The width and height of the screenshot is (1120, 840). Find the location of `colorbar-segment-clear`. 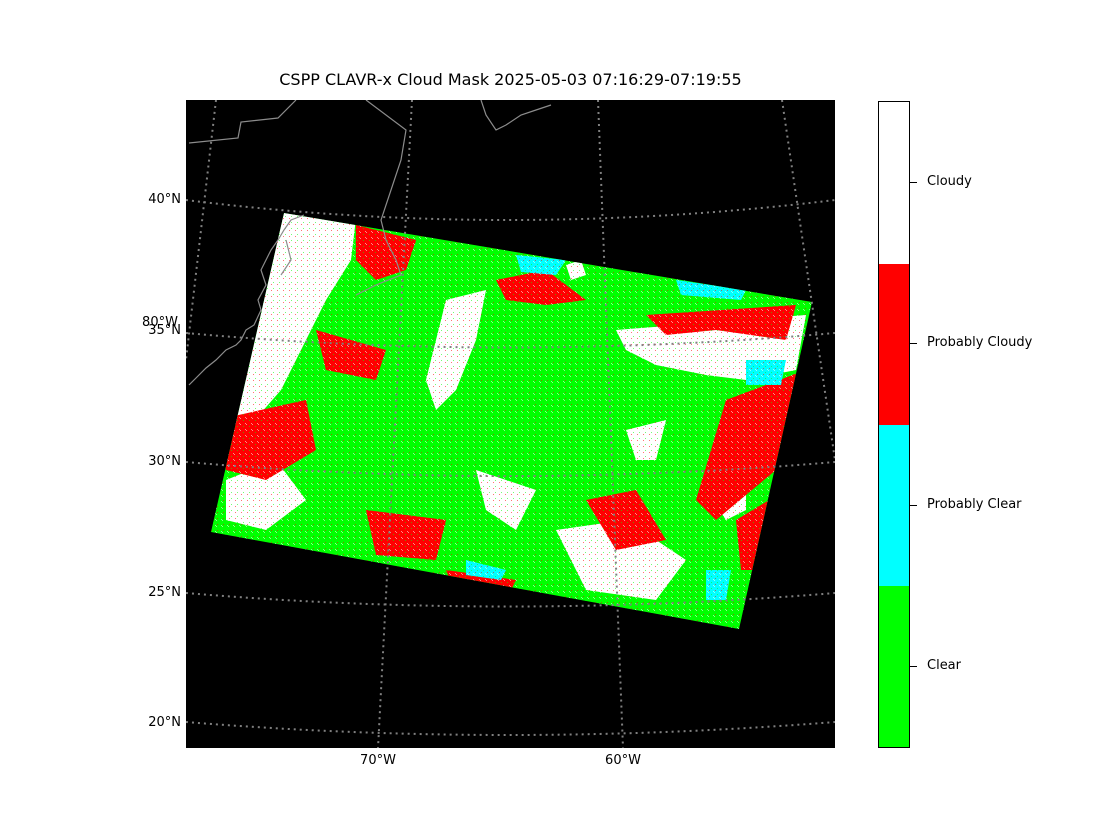

colorbar-segment-clear is located at coordinates (894, 666).